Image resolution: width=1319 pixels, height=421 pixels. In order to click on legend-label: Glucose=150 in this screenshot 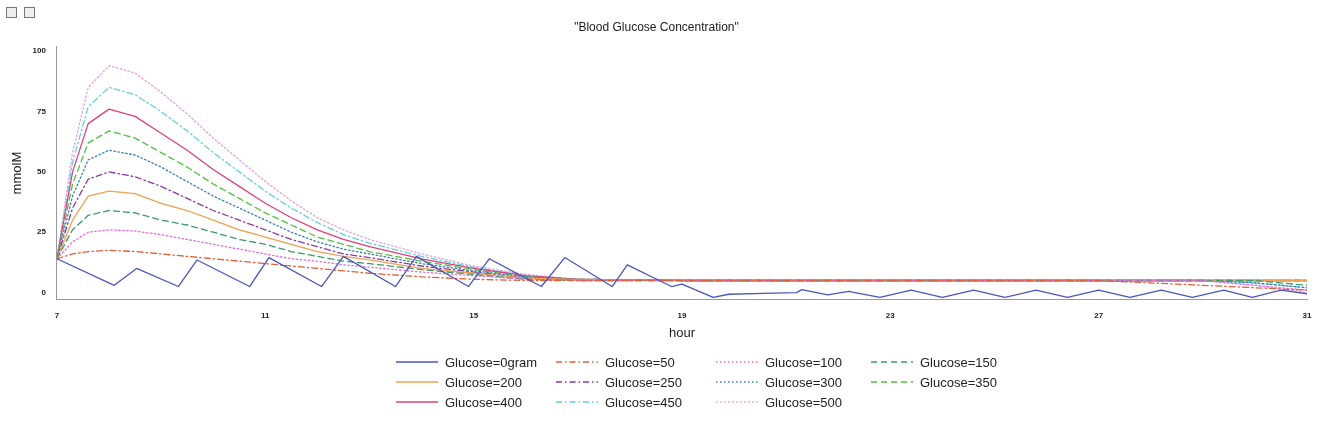, I will do `click(958, 362)`.